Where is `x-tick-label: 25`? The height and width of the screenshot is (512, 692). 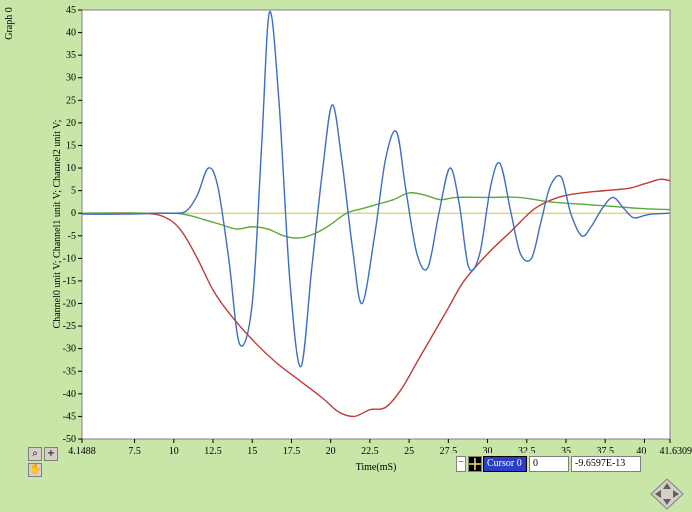 x-tick-label: 25 is located at coordinates (409, 451).